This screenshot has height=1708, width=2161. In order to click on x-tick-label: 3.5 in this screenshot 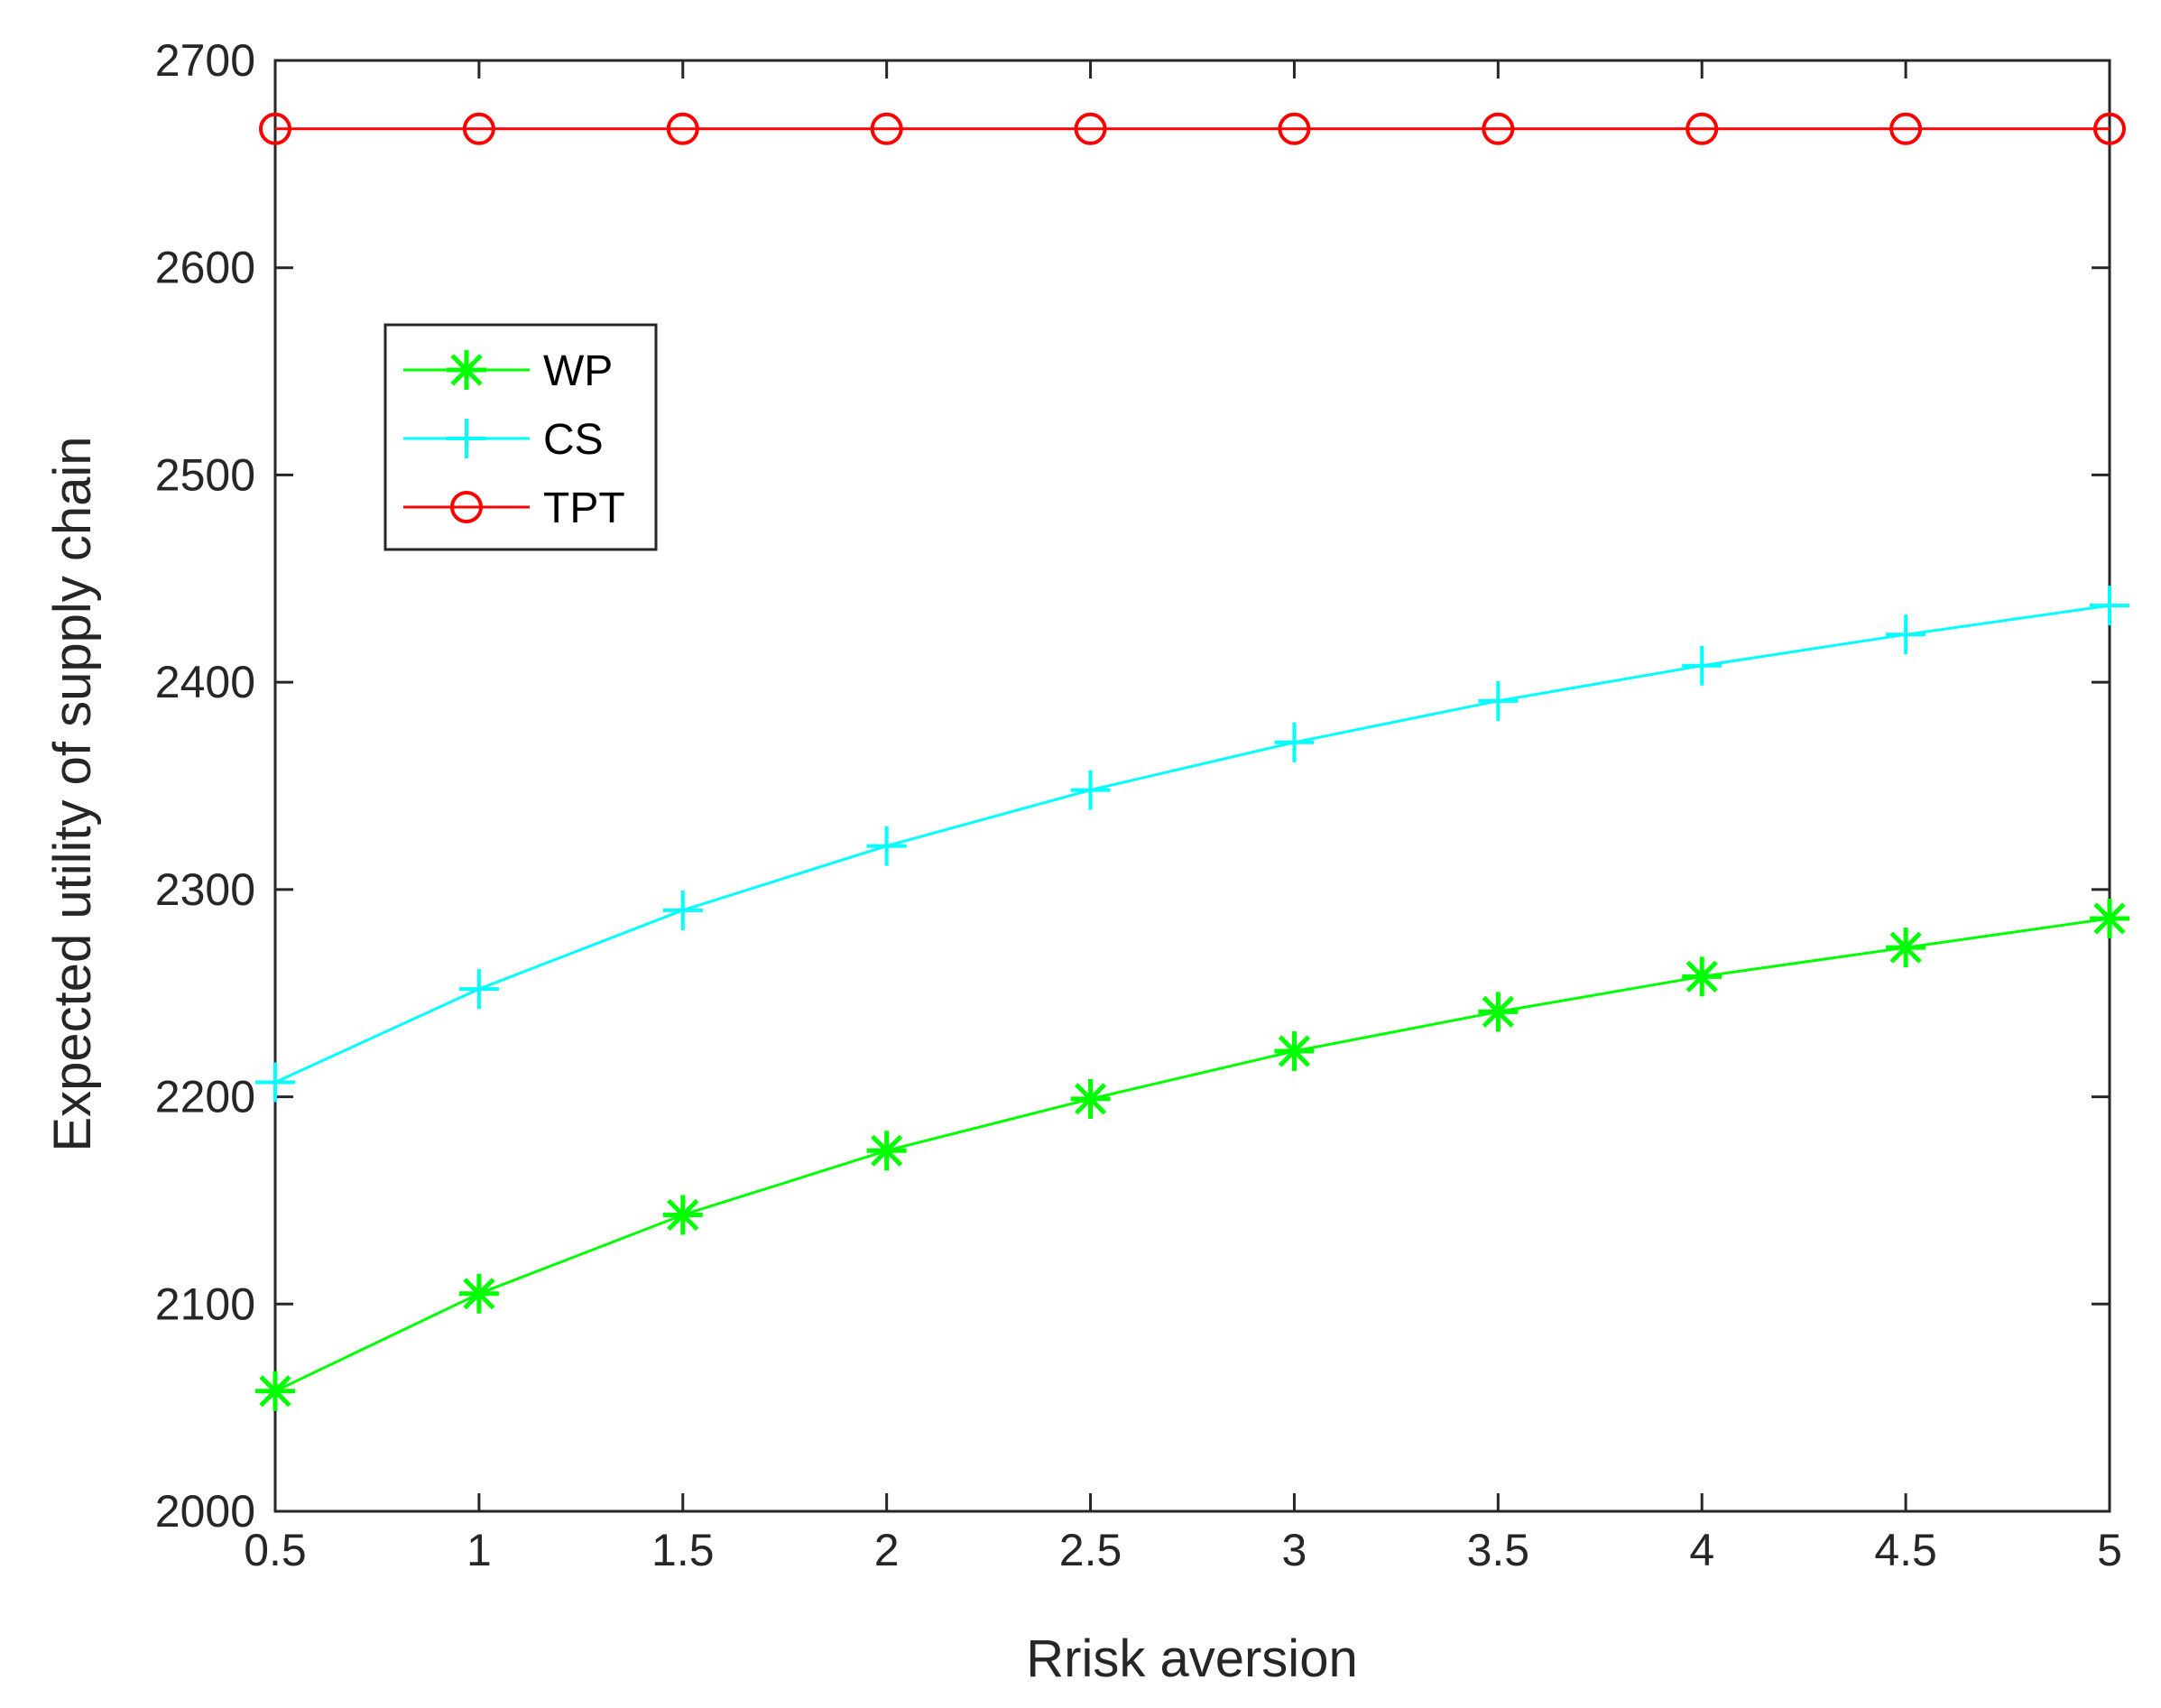, I will do `click(1498, 1550)`.